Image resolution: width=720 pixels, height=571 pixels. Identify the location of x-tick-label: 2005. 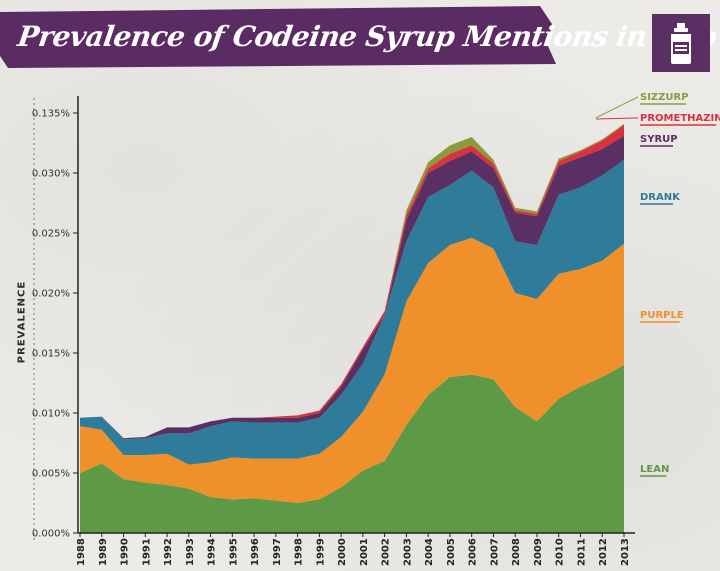
(451, 552).